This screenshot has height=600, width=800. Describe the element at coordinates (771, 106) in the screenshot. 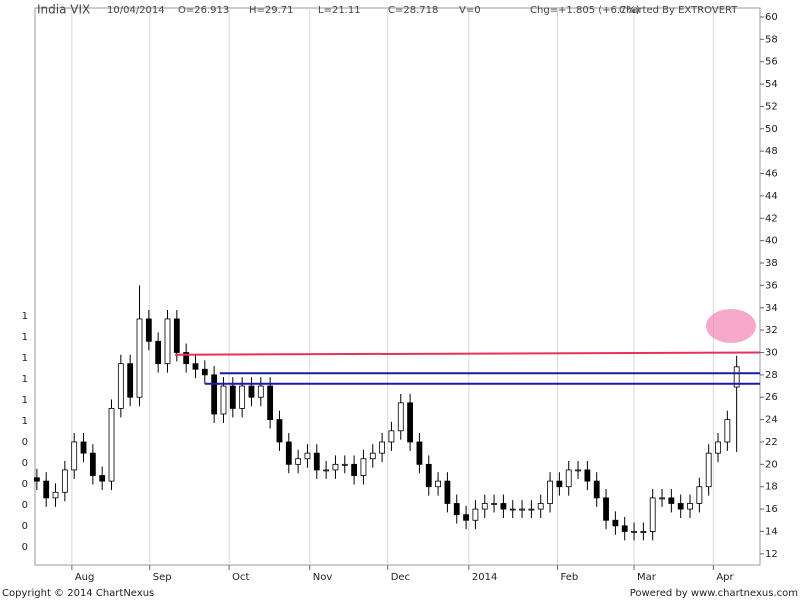

I see `y-tick-label: 52` at that location.